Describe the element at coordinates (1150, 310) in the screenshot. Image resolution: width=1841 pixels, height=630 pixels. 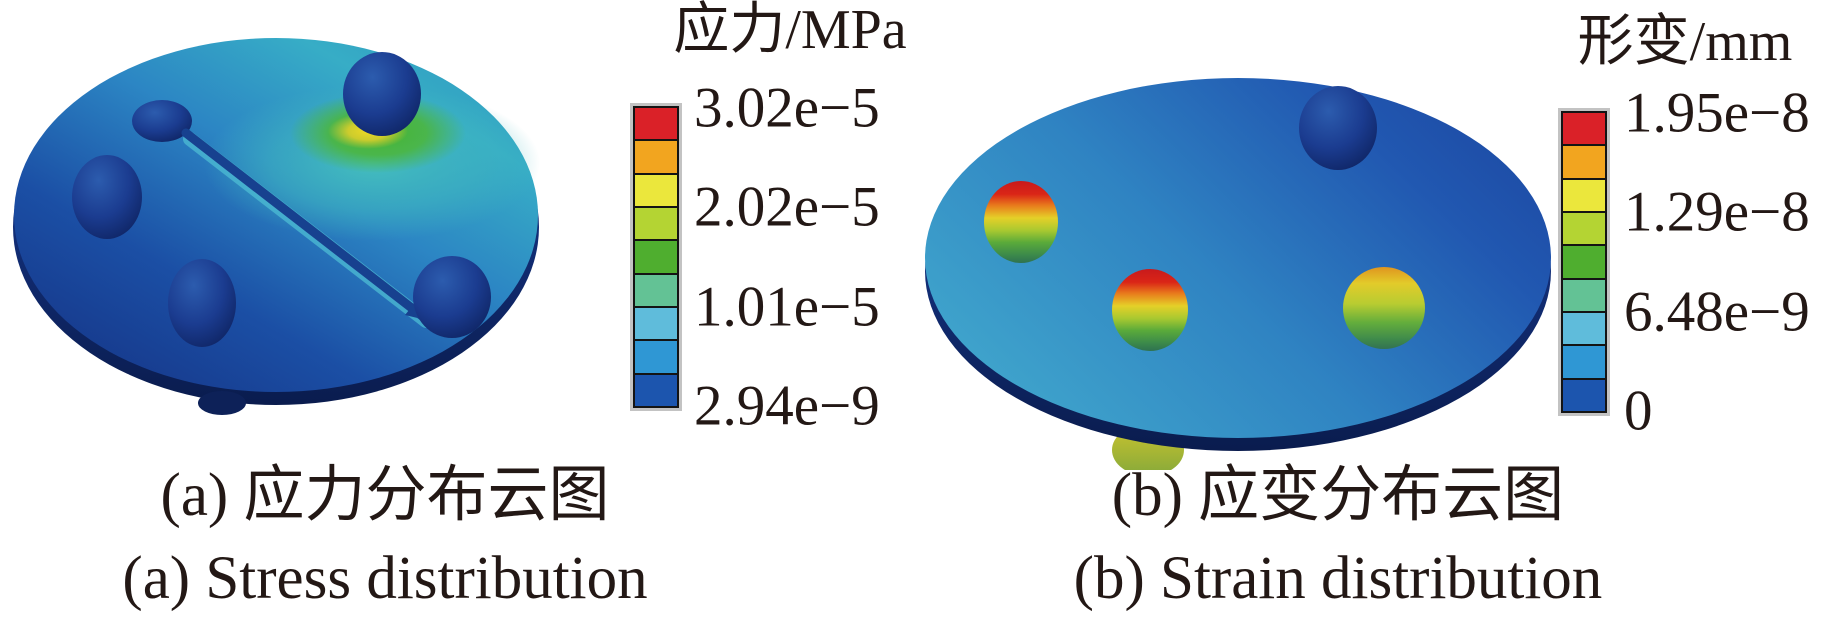
I see `sphere-rainbow-middle` at that location.